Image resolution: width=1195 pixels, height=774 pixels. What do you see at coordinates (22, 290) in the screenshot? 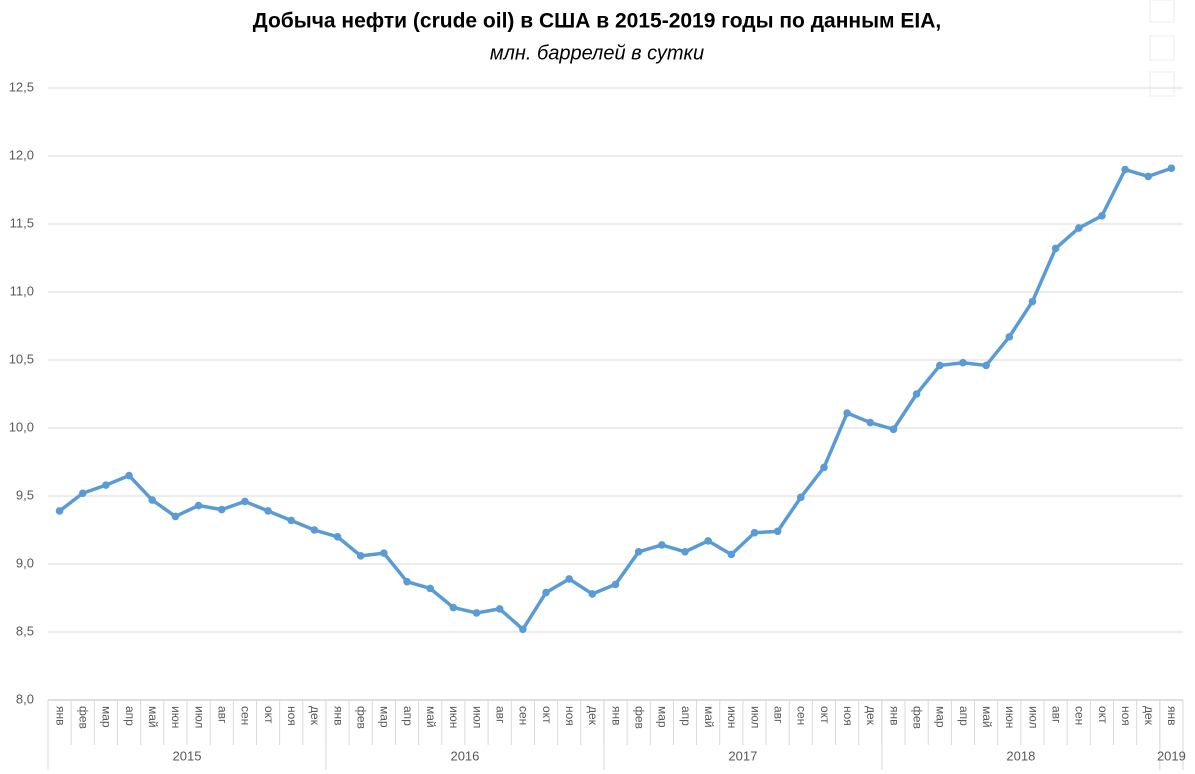
I see `y-tick-label: 11,0` at bounding box center [22, 290].